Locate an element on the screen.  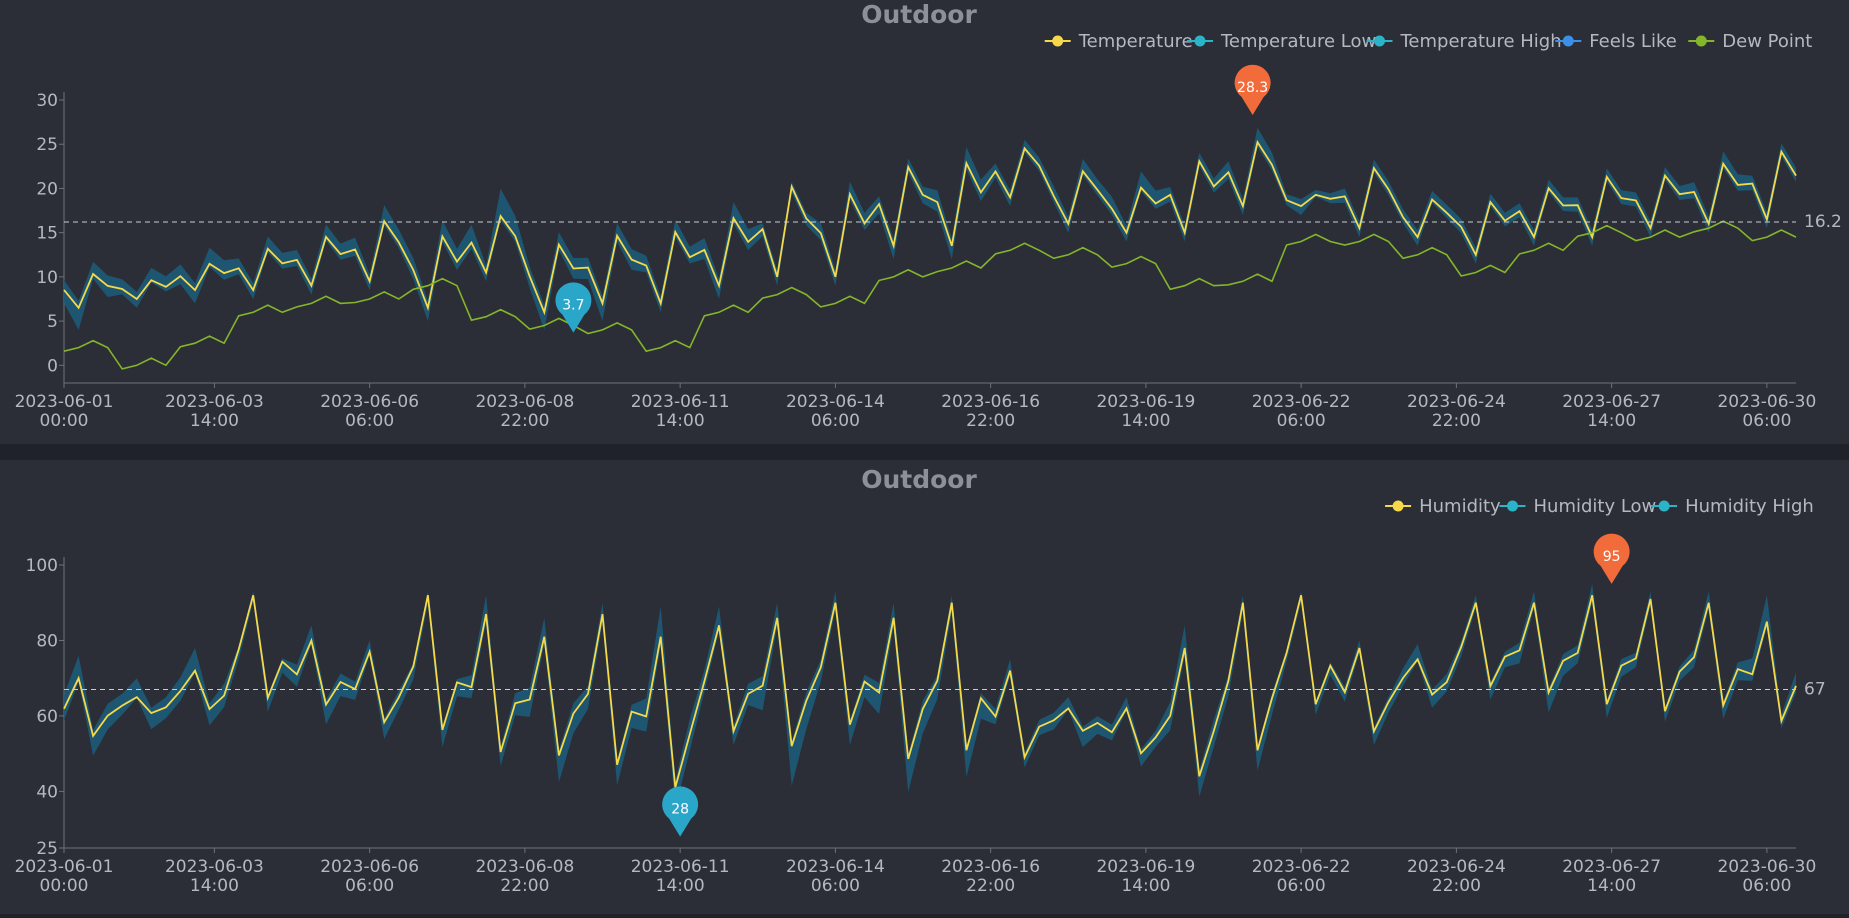
y-tick-label: 30 is located at coordinates (47, 101).